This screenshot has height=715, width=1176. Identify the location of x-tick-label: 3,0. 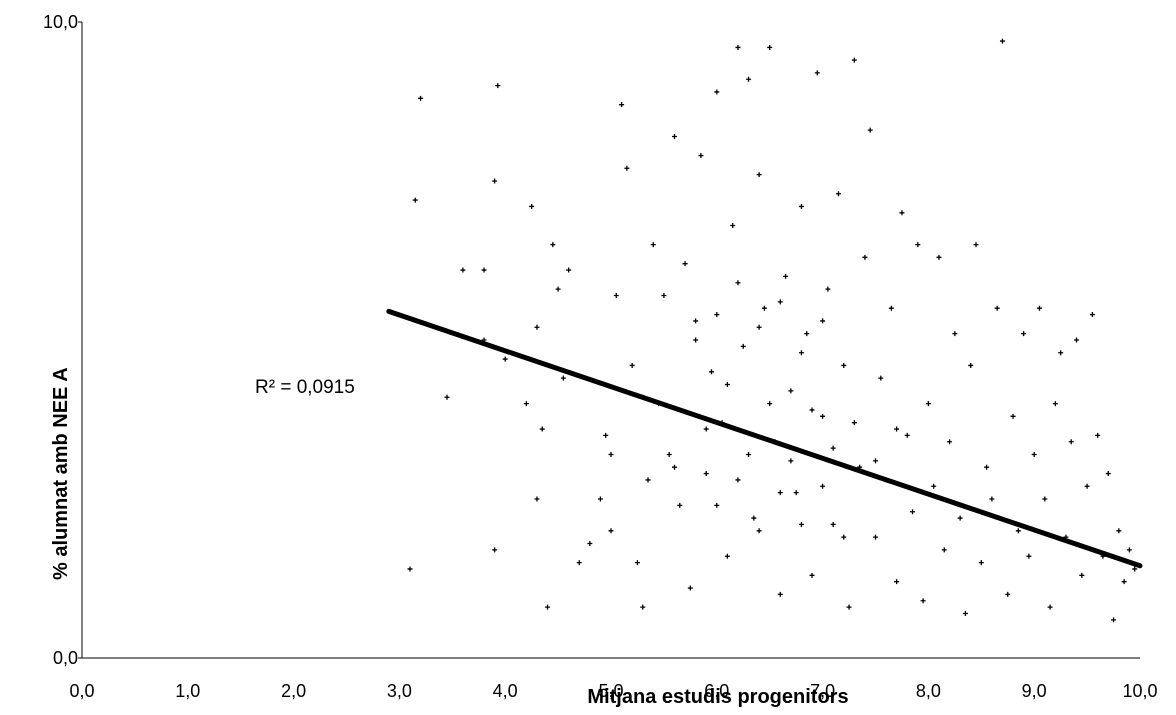
(399, 691).